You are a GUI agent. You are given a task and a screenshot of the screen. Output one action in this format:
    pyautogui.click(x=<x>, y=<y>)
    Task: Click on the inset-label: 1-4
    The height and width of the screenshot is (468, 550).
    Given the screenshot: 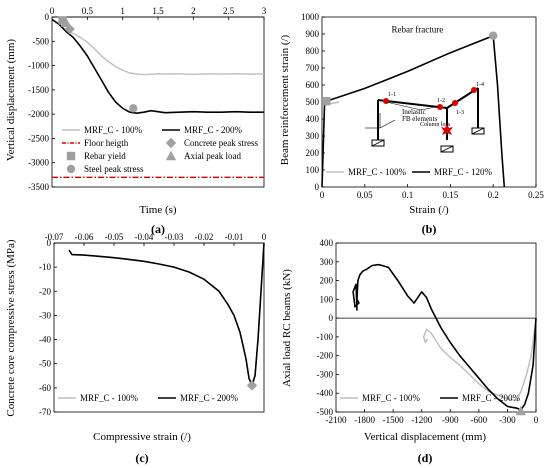 What is the action you would take?
    pyautogui.click(x=480, y=85)
    